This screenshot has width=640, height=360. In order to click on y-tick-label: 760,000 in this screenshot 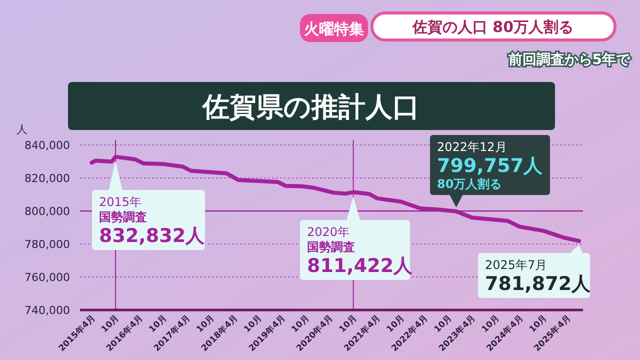, I will do `click(47, 277)`.